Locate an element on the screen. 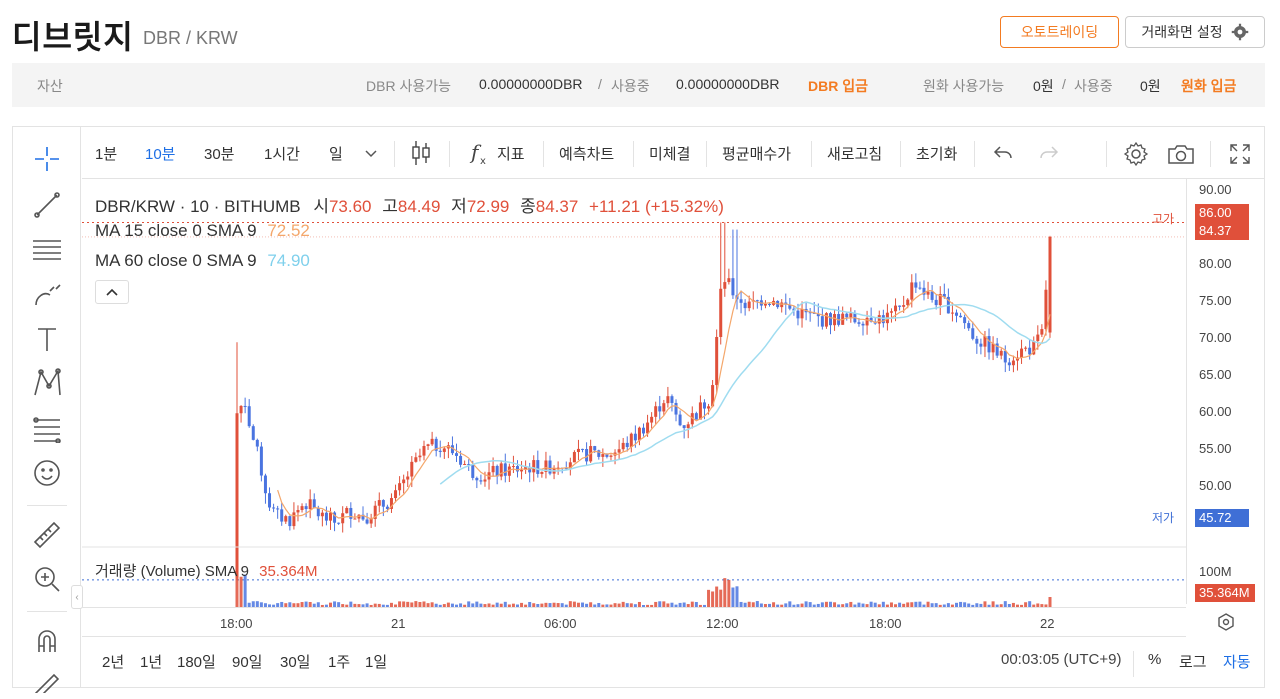 This screenshot has width=1280, height=699. percent-toggle: % is located at coordinates (1155, 659).